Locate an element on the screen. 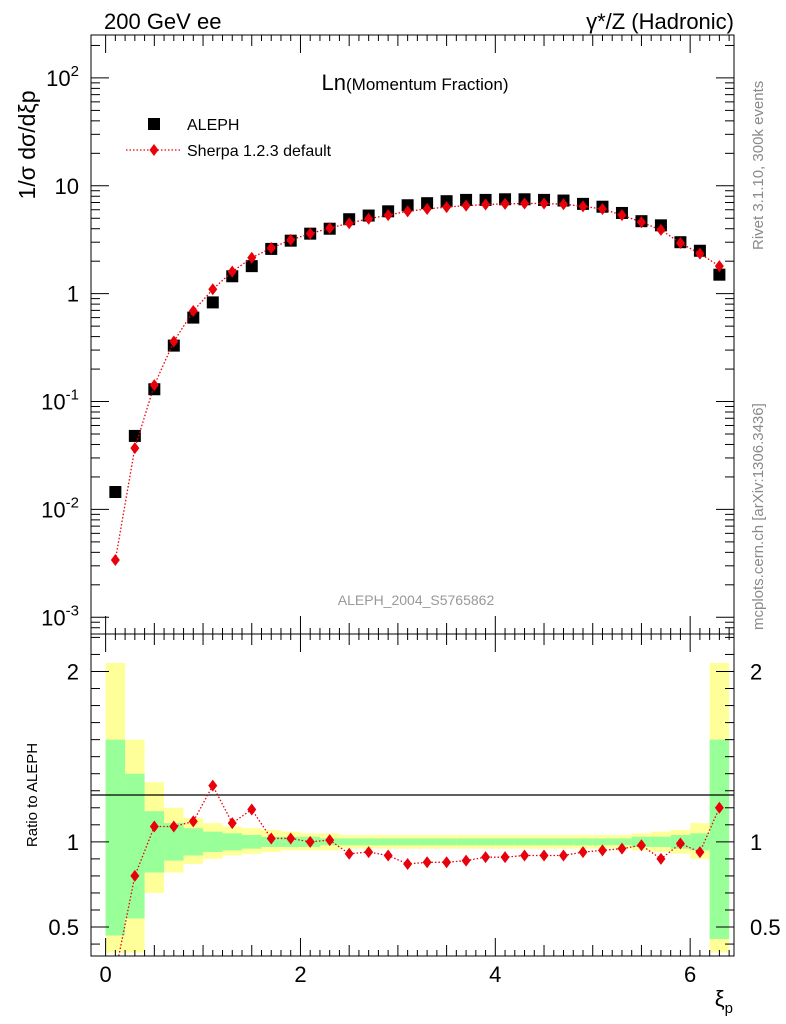 This screenshot has width=786, height=1024. x-tick-label: 0 is located at coordinates (105, 974).